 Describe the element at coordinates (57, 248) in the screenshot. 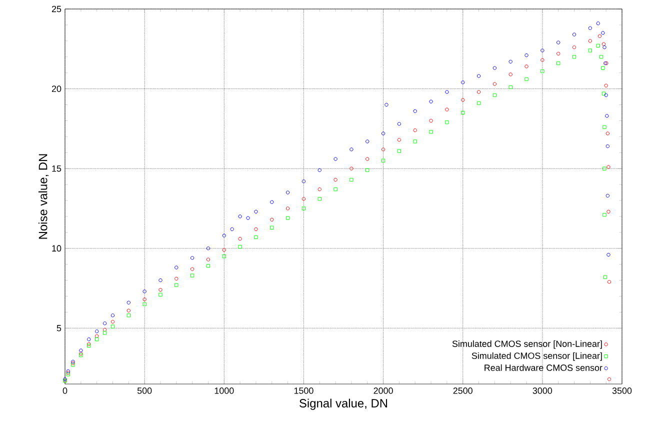

I see `y-tick-label: 10` at that location.